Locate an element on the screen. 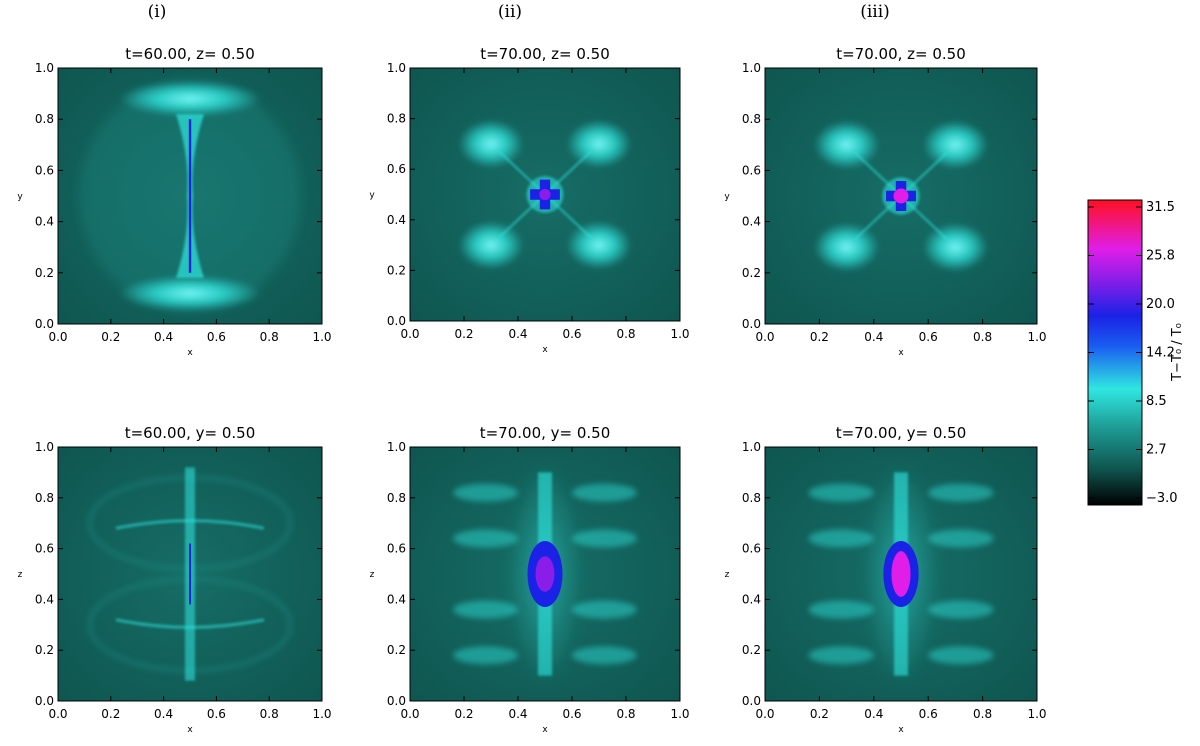  colorbar-tick-label: 20.0 is located at coordinates (1160, 304).